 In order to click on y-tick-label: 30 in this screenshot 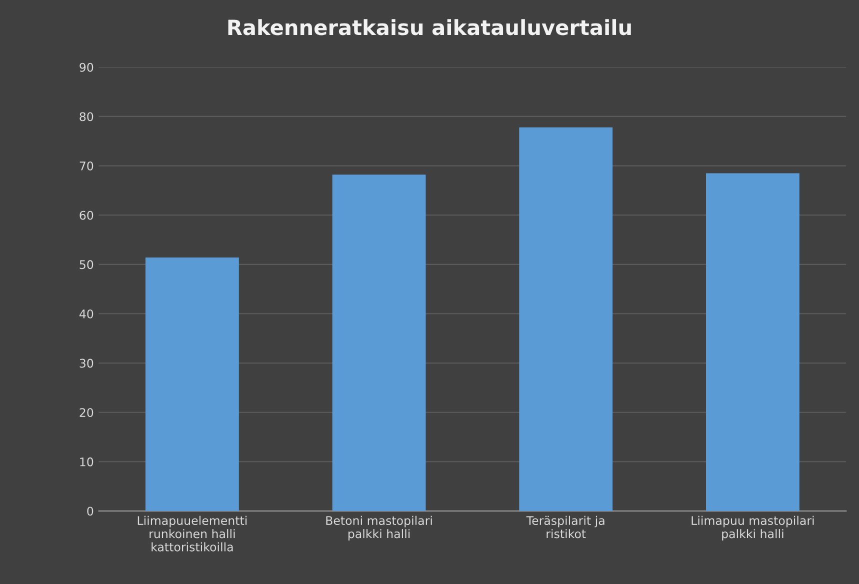, I will do `click(87, 363)`.